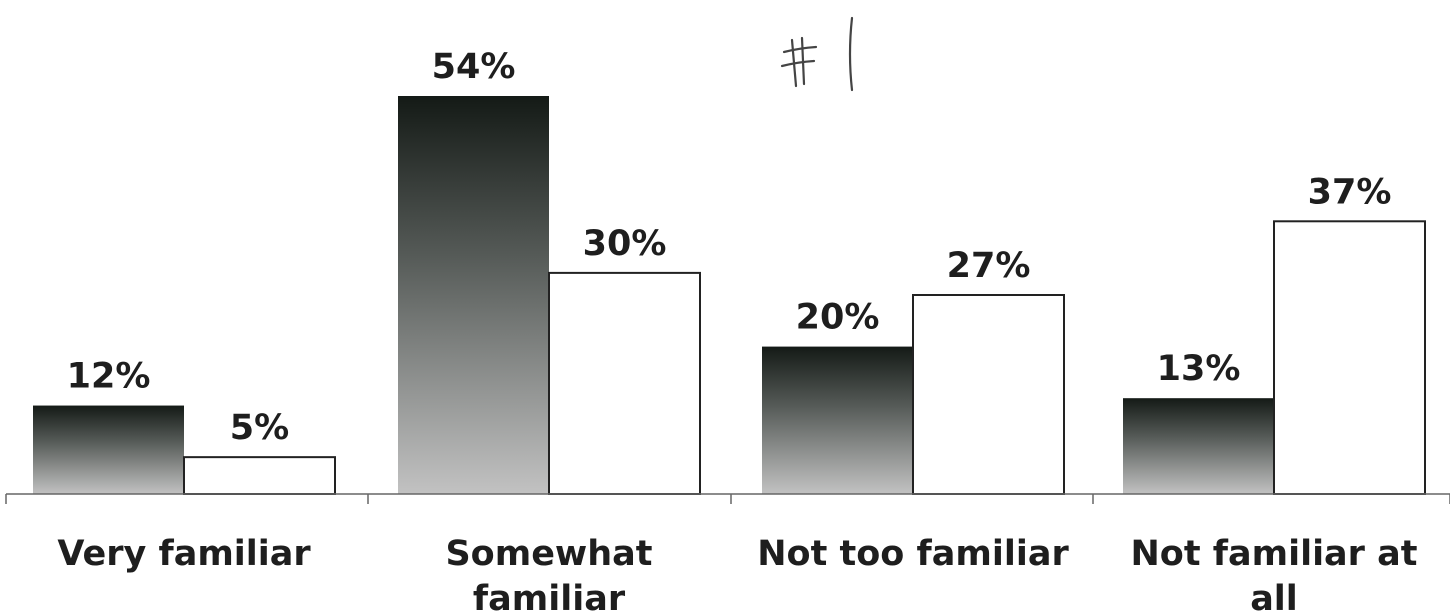 This screenshot has height=613, width=1450. Describe the element at coordinates (625, 244) in the screenshot. I see `data-label-somewhat-familiar-series2: 30%` at that location.